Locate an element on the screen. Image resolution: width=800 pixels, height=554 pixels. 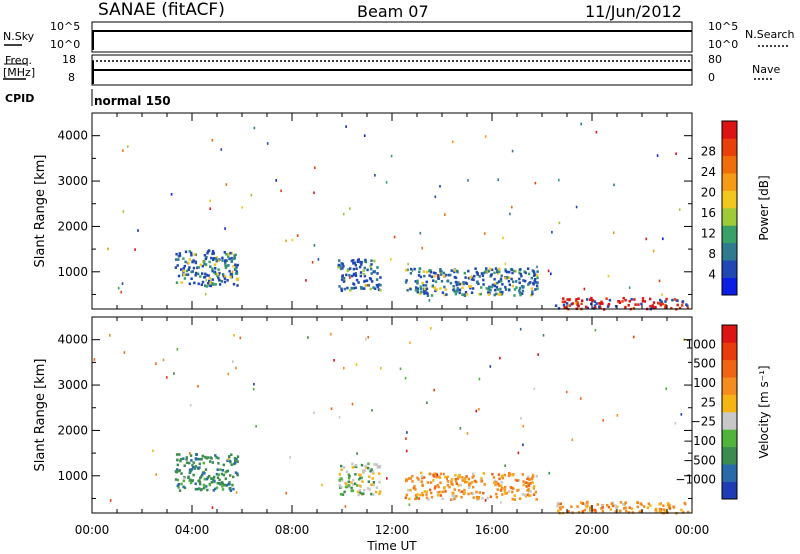
nsearch-label: N.Search is located at coordinates (770, 34).